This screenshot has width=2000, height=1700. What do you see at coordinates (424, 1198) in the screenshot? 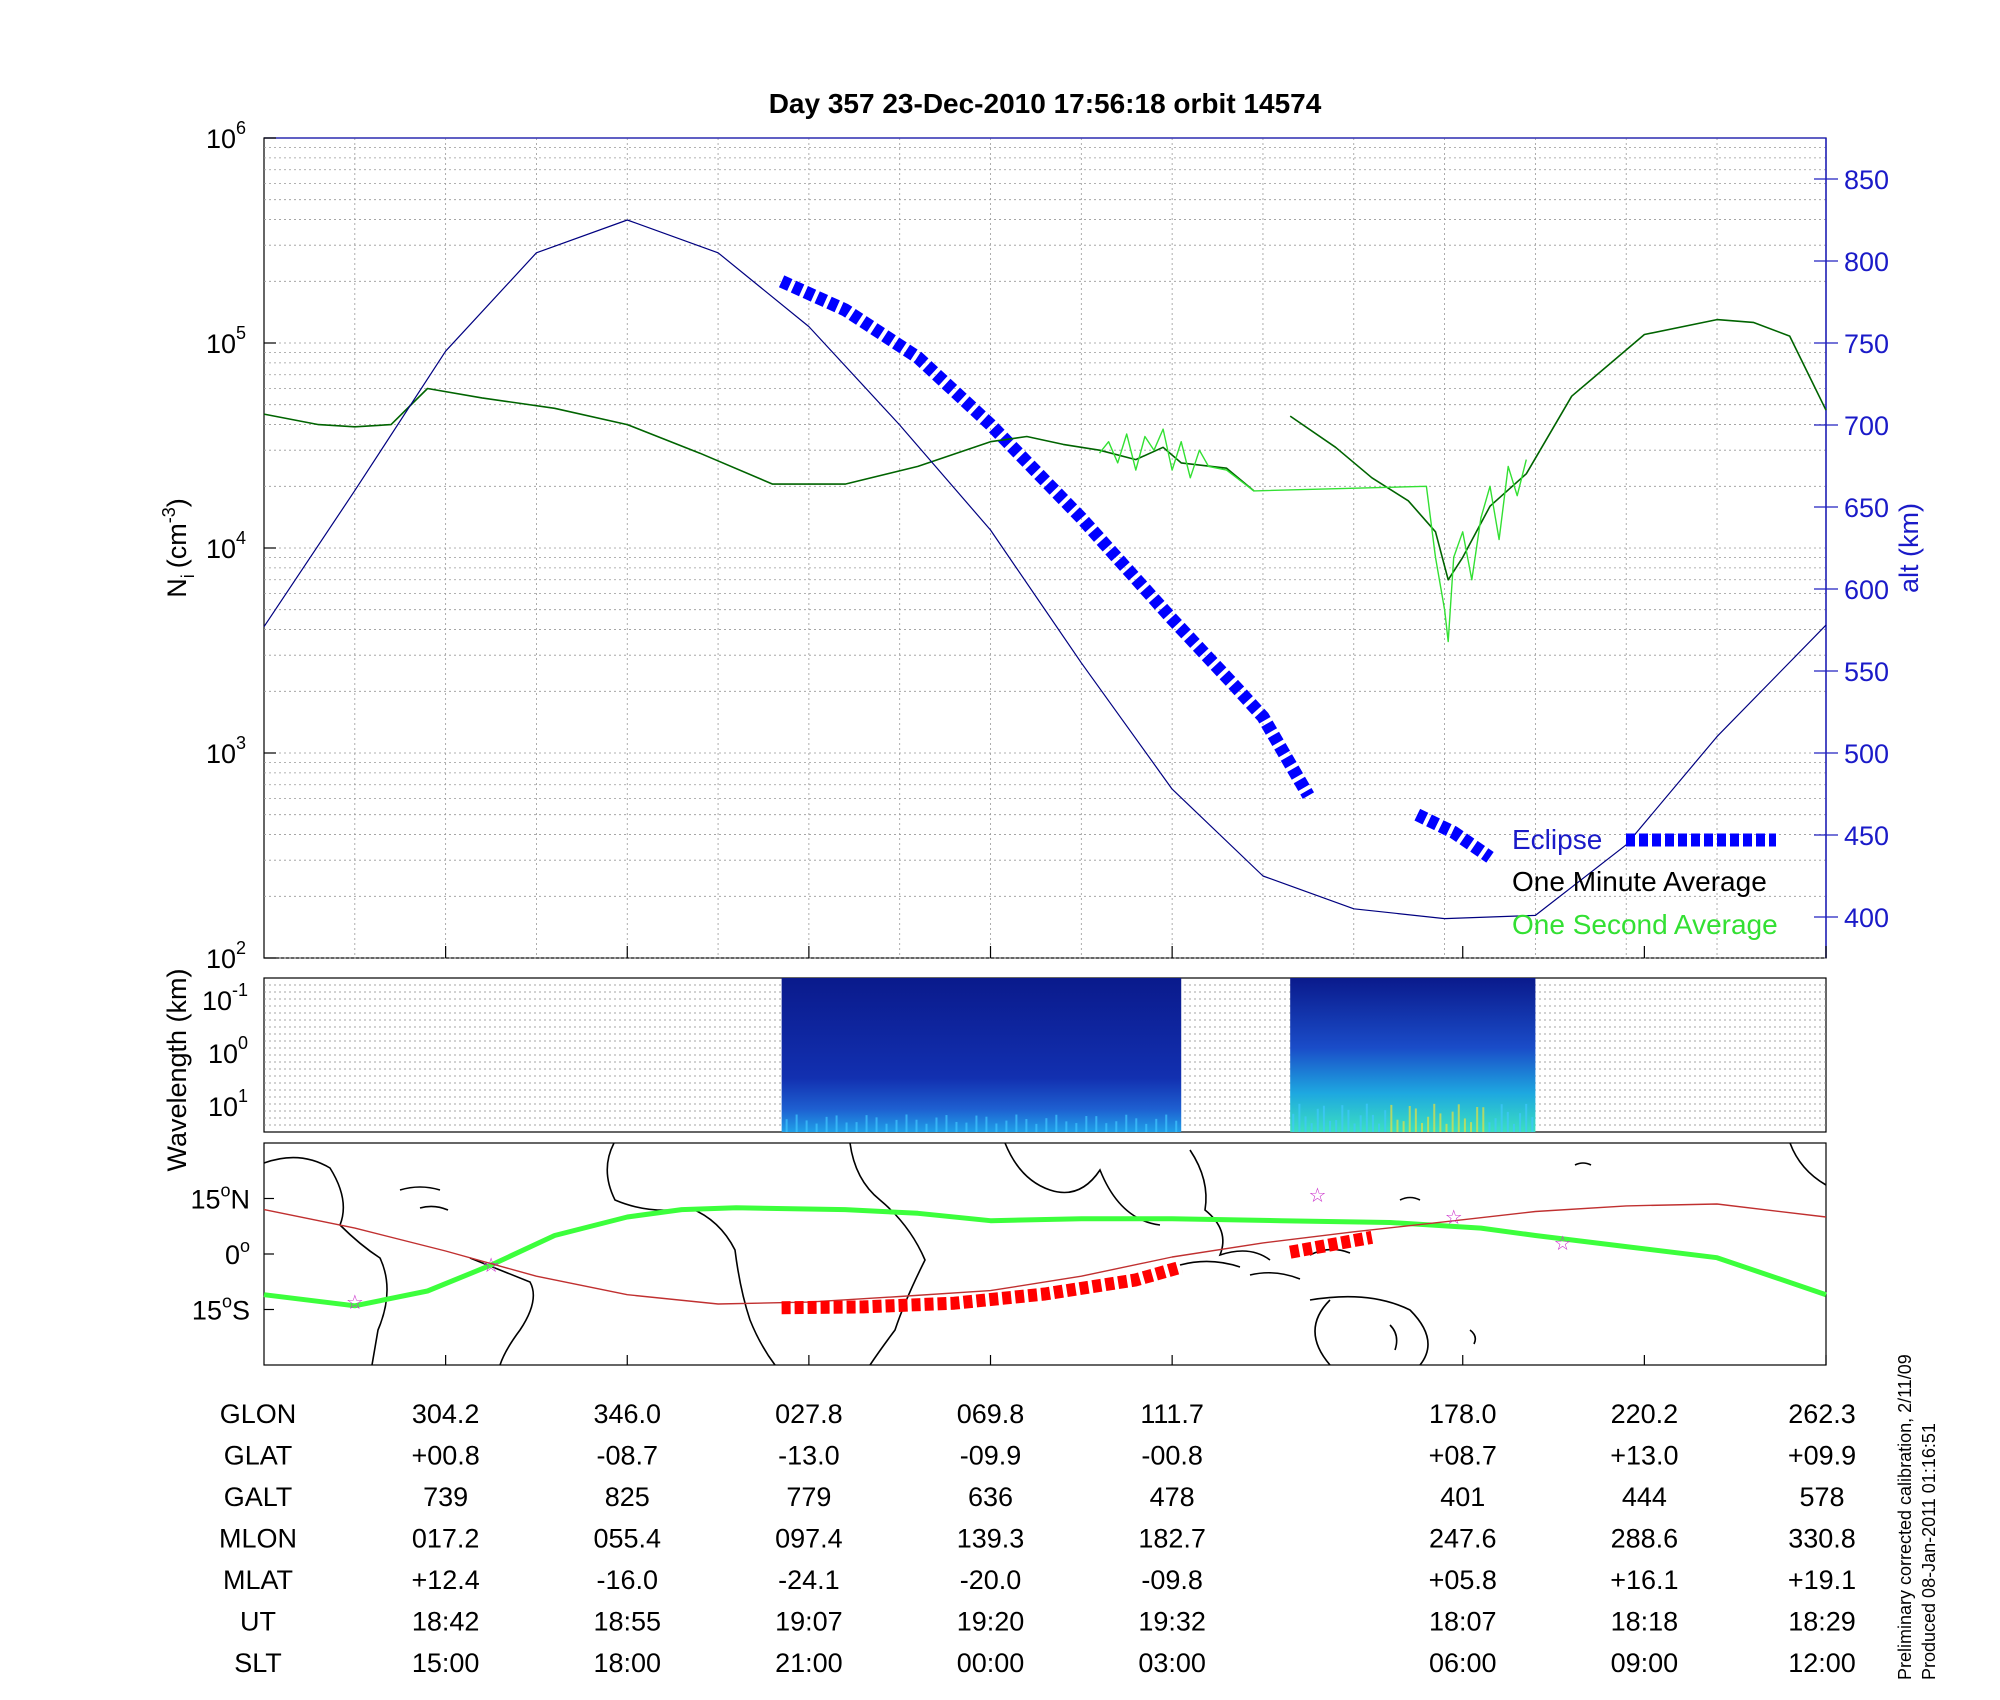
I see `caribbean-islands` at bounding box center [424, 1198].